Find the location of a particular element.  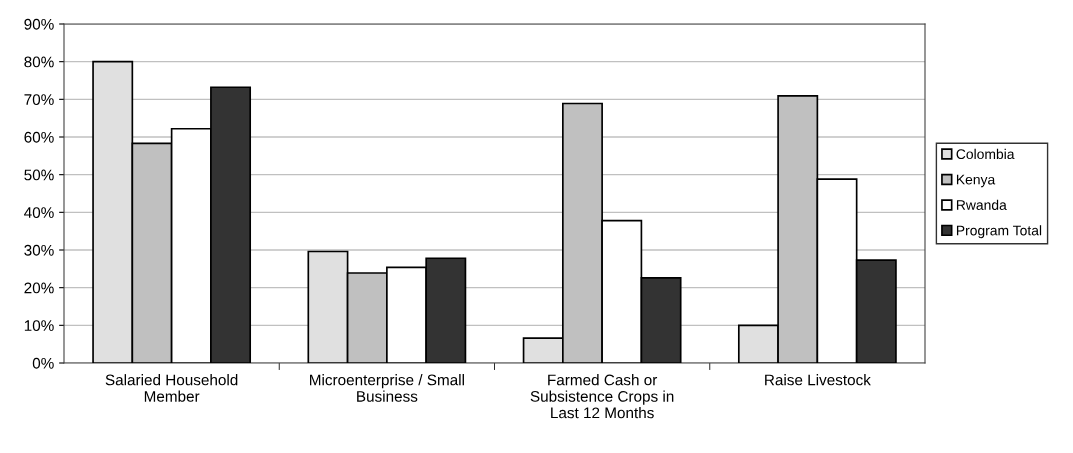

legend-label: Kenya is located at coordinates (976, 181).